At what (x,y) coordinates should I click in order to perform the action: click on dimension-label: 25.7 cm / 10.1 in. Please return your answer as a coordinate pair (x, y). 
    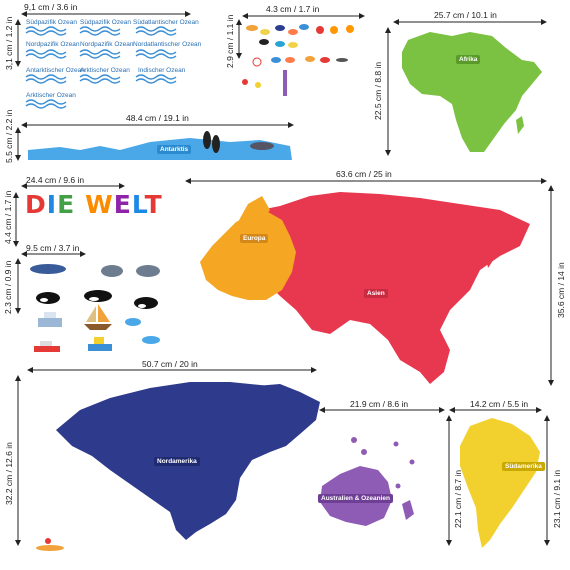
    Looking at the image, I should click on (465, 15).